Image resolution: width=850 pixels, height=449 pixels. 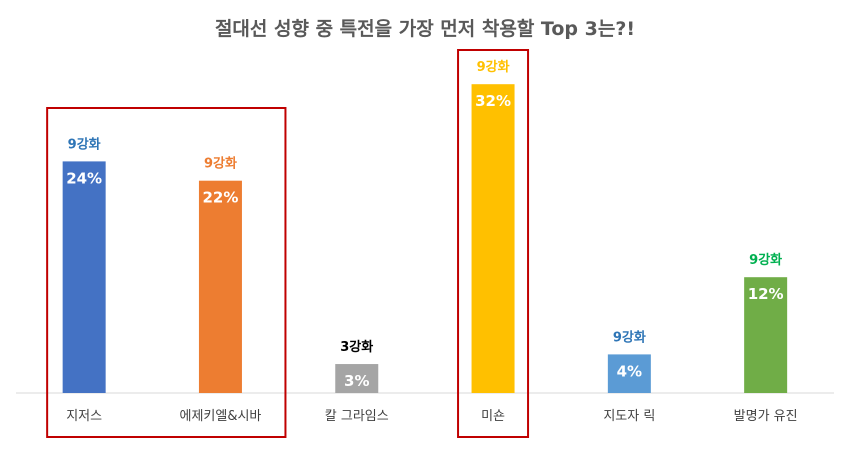 What do you see at coordinates (220, 198) in the screenshot?
I see `data-label: 22%` at bounding box center [220, 198].